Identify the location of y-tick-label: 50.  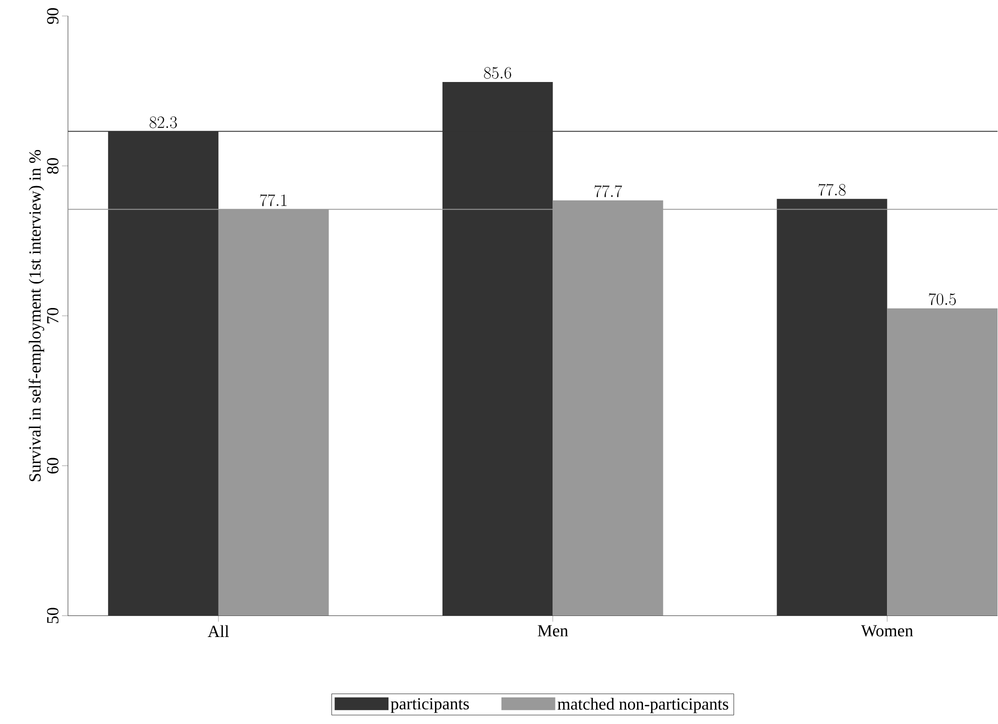
(52, 616).